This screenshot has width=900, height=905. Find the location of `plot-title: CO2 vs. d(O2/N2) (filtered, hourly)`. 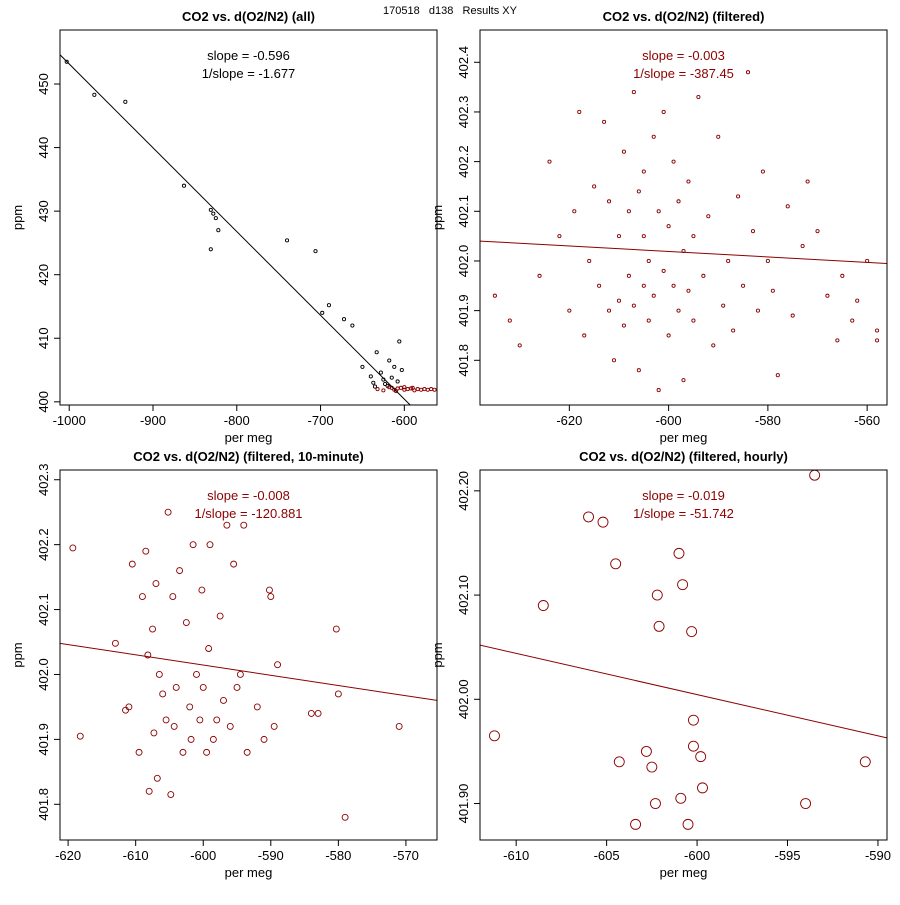

plot-title: CO2 vs. d(O2/N2) (filtered, hourly) is located at coordinates (683, 456).